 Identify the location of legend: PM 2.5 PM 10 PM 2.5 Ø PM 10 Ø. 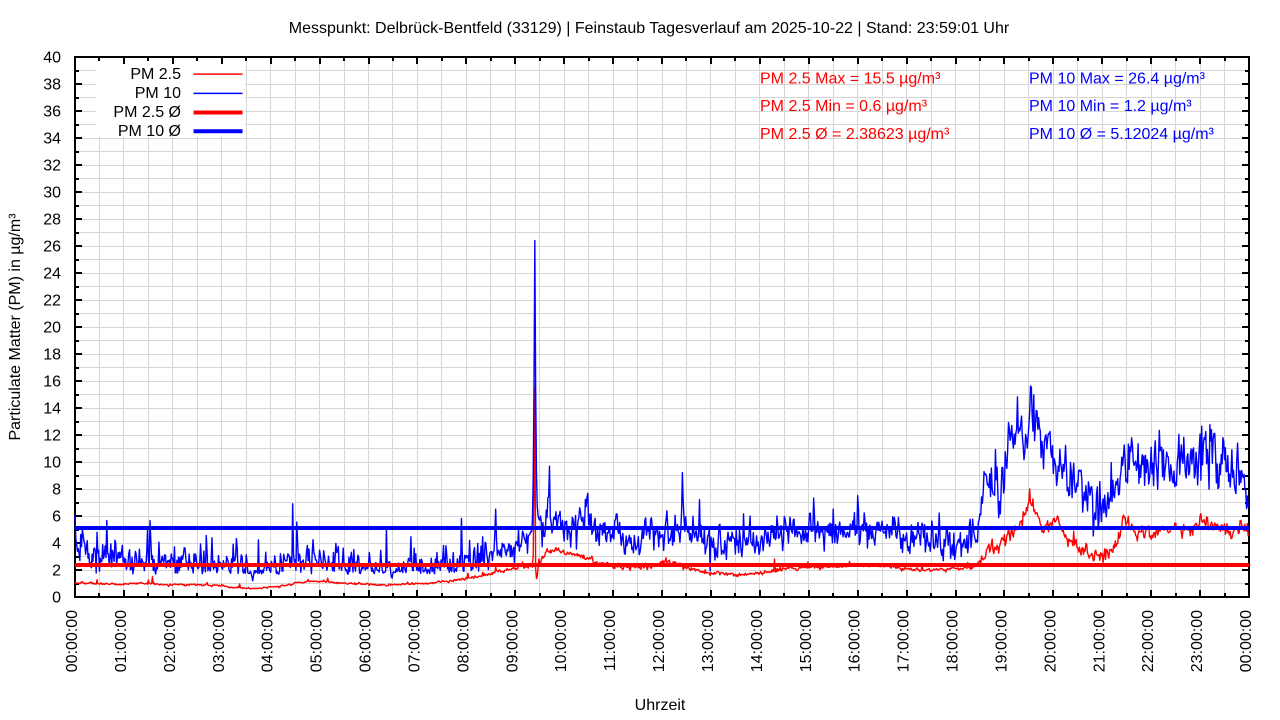
(178, 103).